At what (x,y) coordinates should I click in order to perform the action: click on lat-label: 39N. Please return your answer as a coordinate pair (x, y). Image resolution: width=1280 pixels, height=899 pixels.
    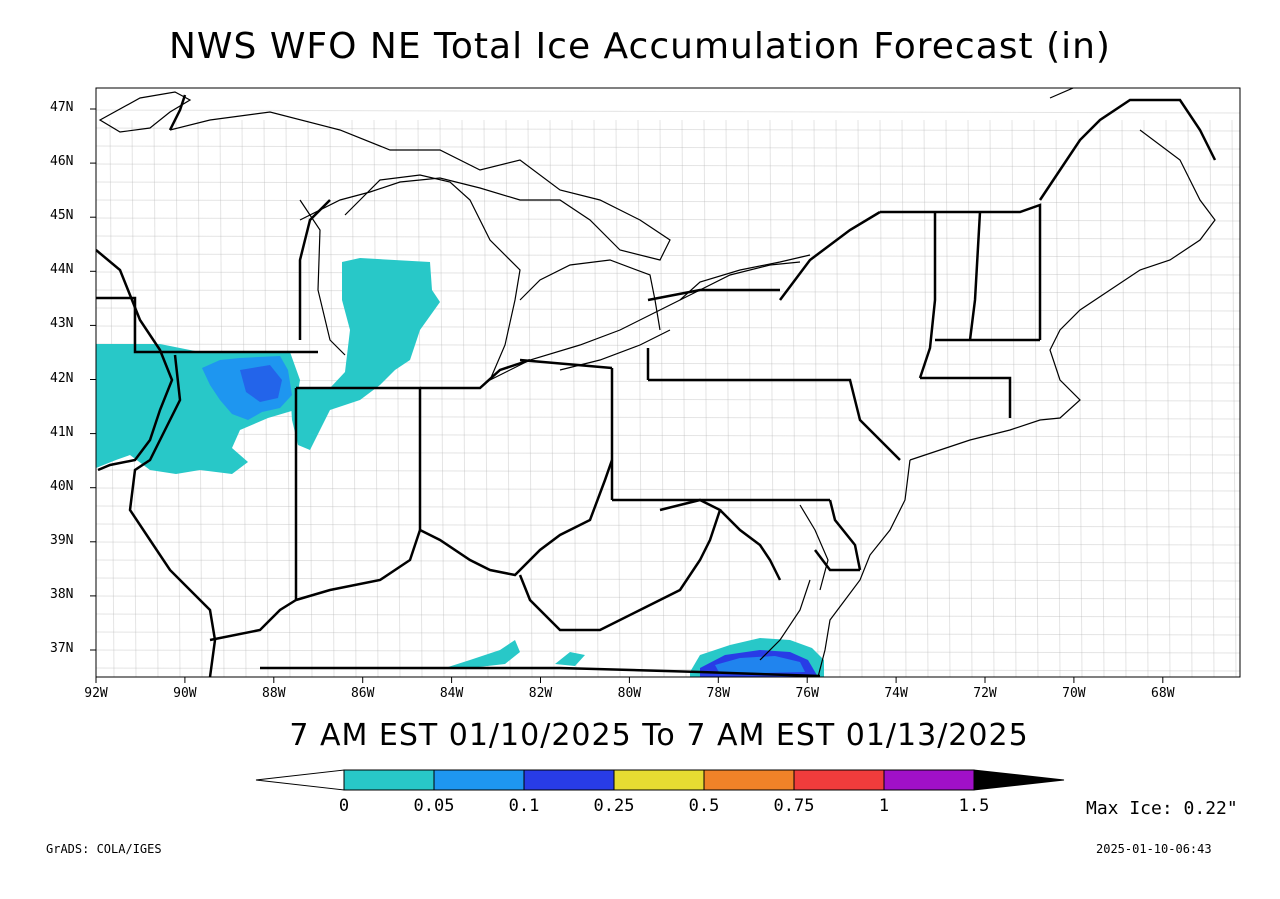
    Looking at the image, I should click on (62, 540).